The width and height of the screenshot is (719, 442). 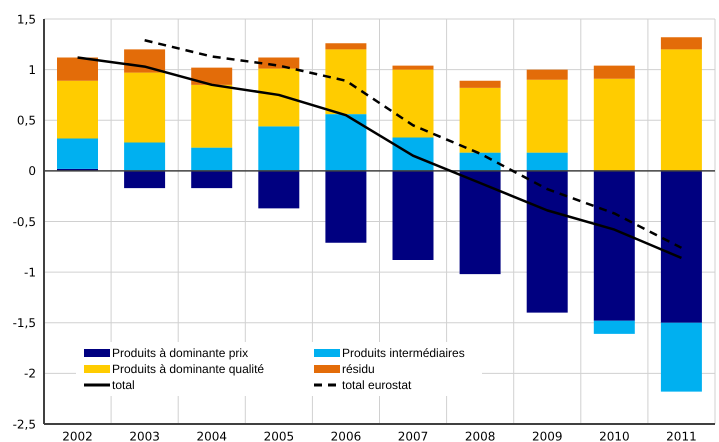 I want to click on x-tick-label: 2008, so click(x=480, y=436).